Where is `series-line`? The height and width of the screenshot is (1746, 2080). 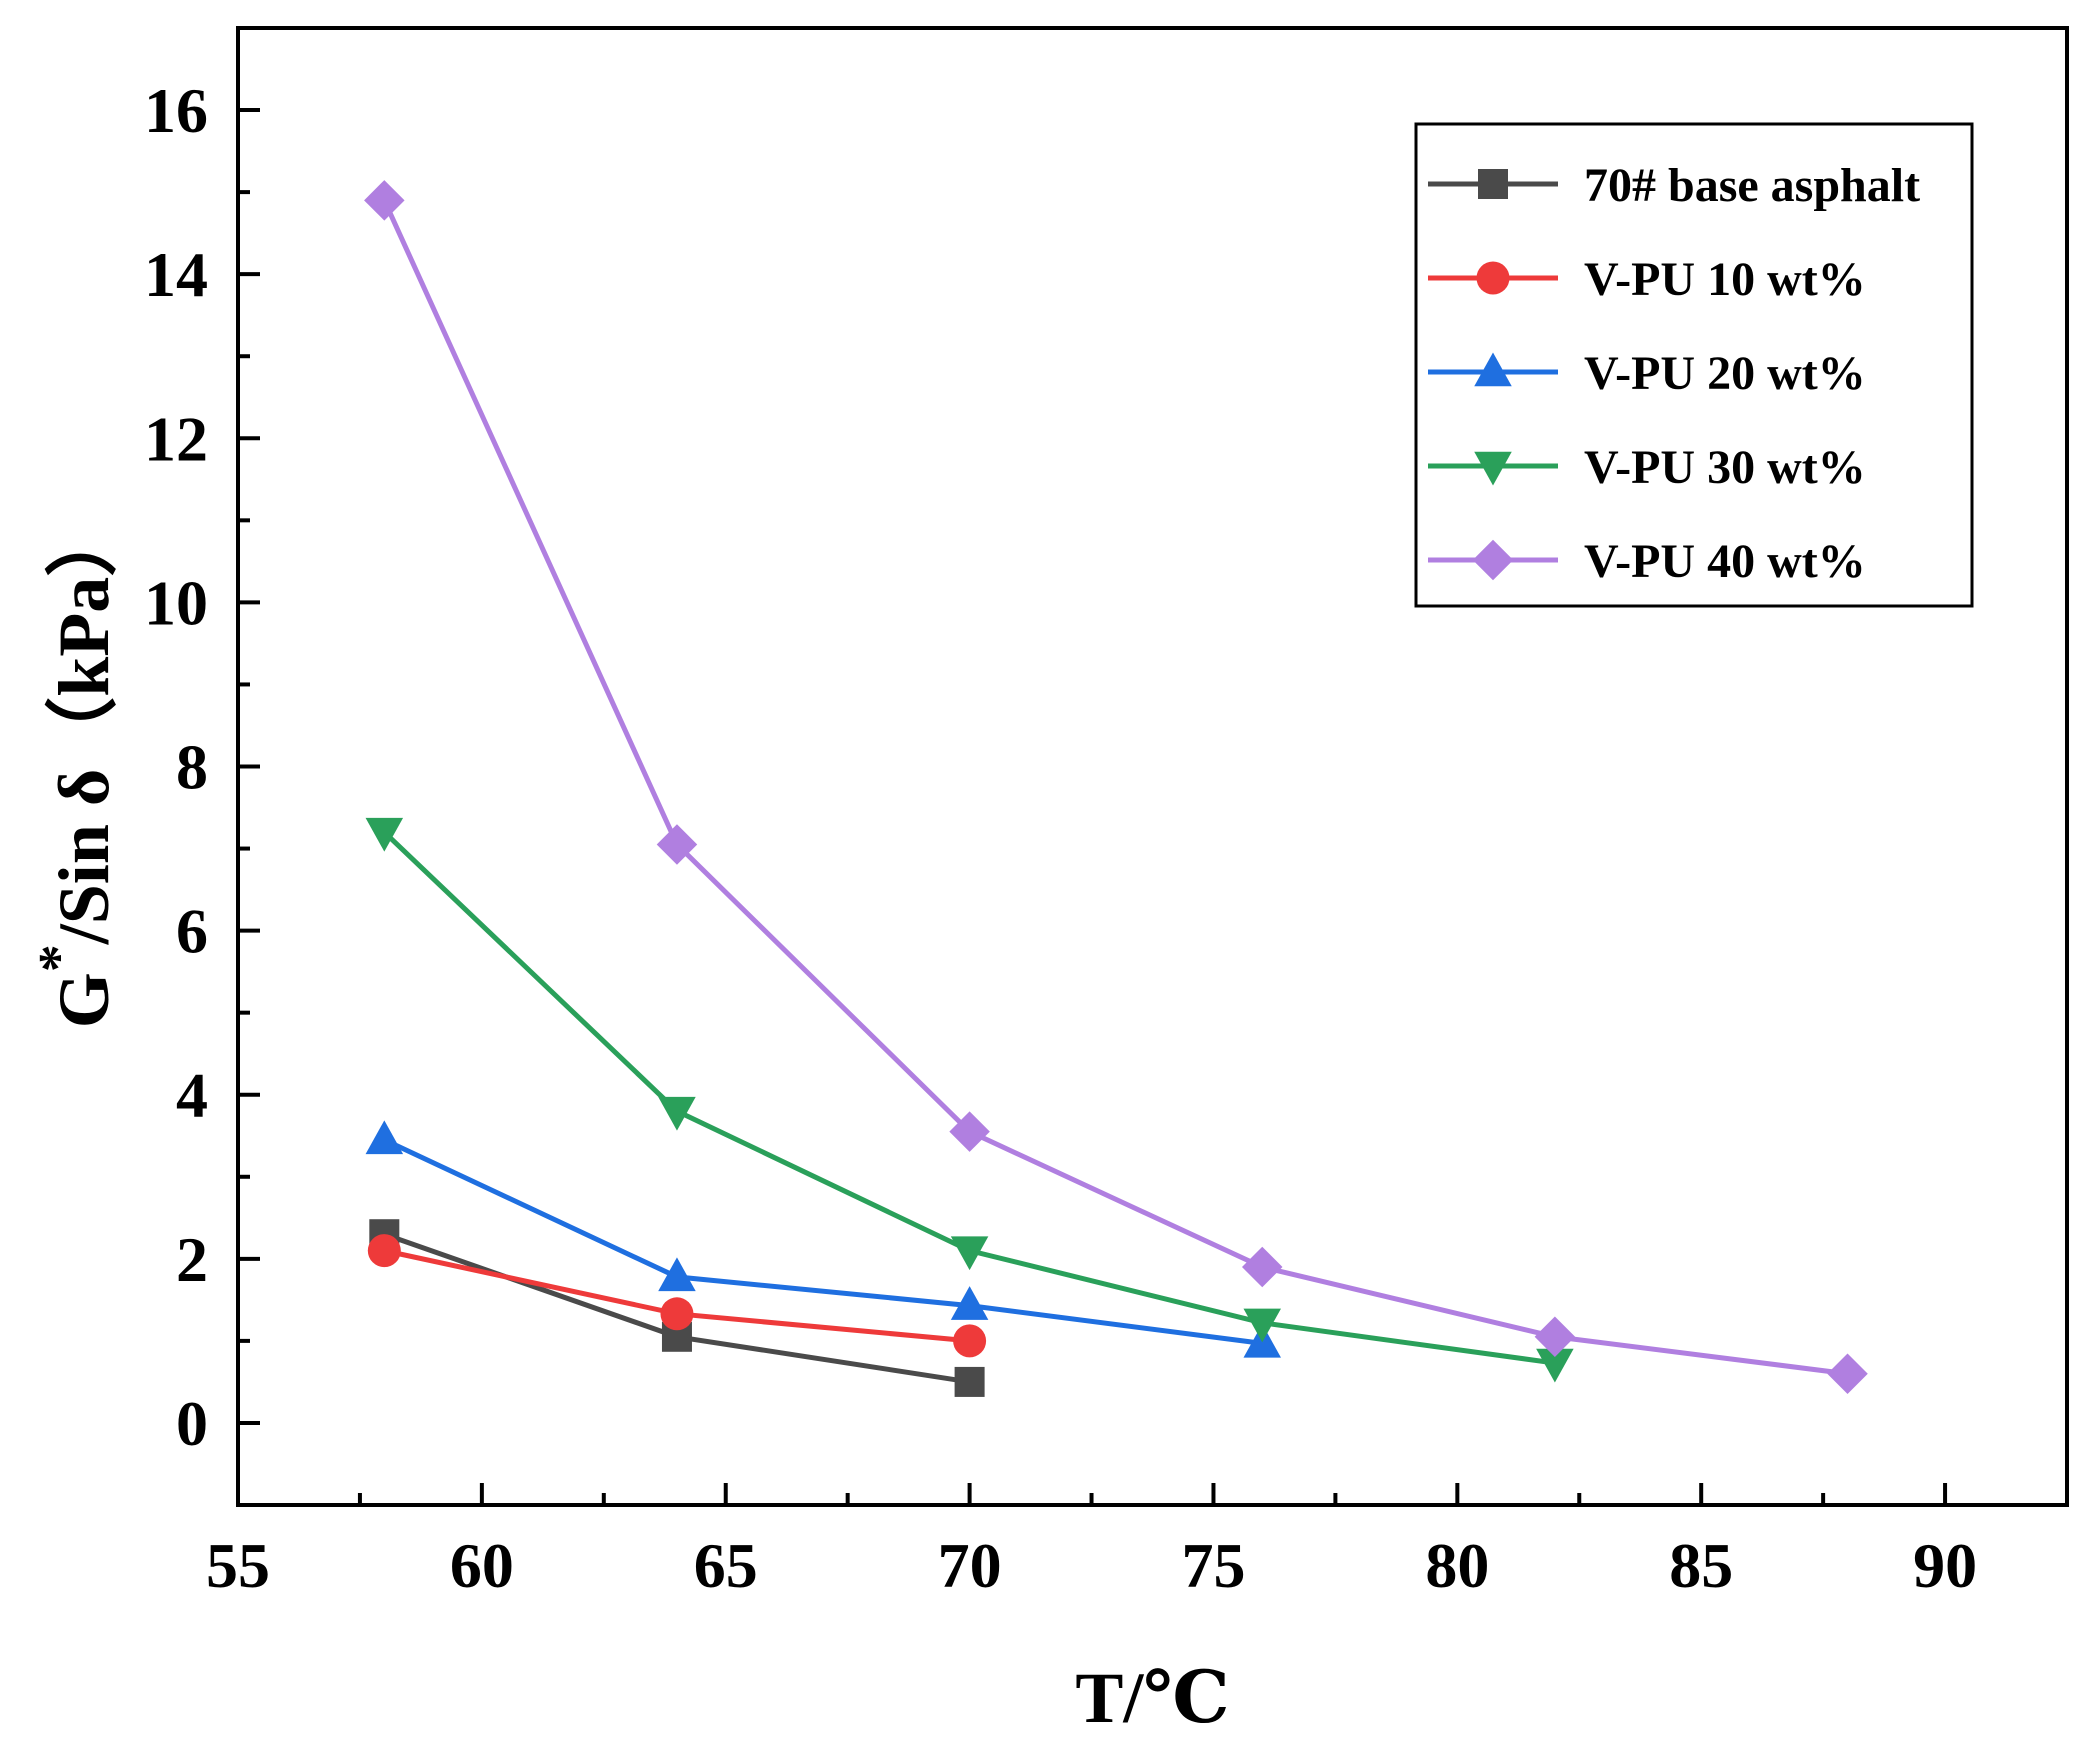
series-line is located at coordinates (823, 1241).